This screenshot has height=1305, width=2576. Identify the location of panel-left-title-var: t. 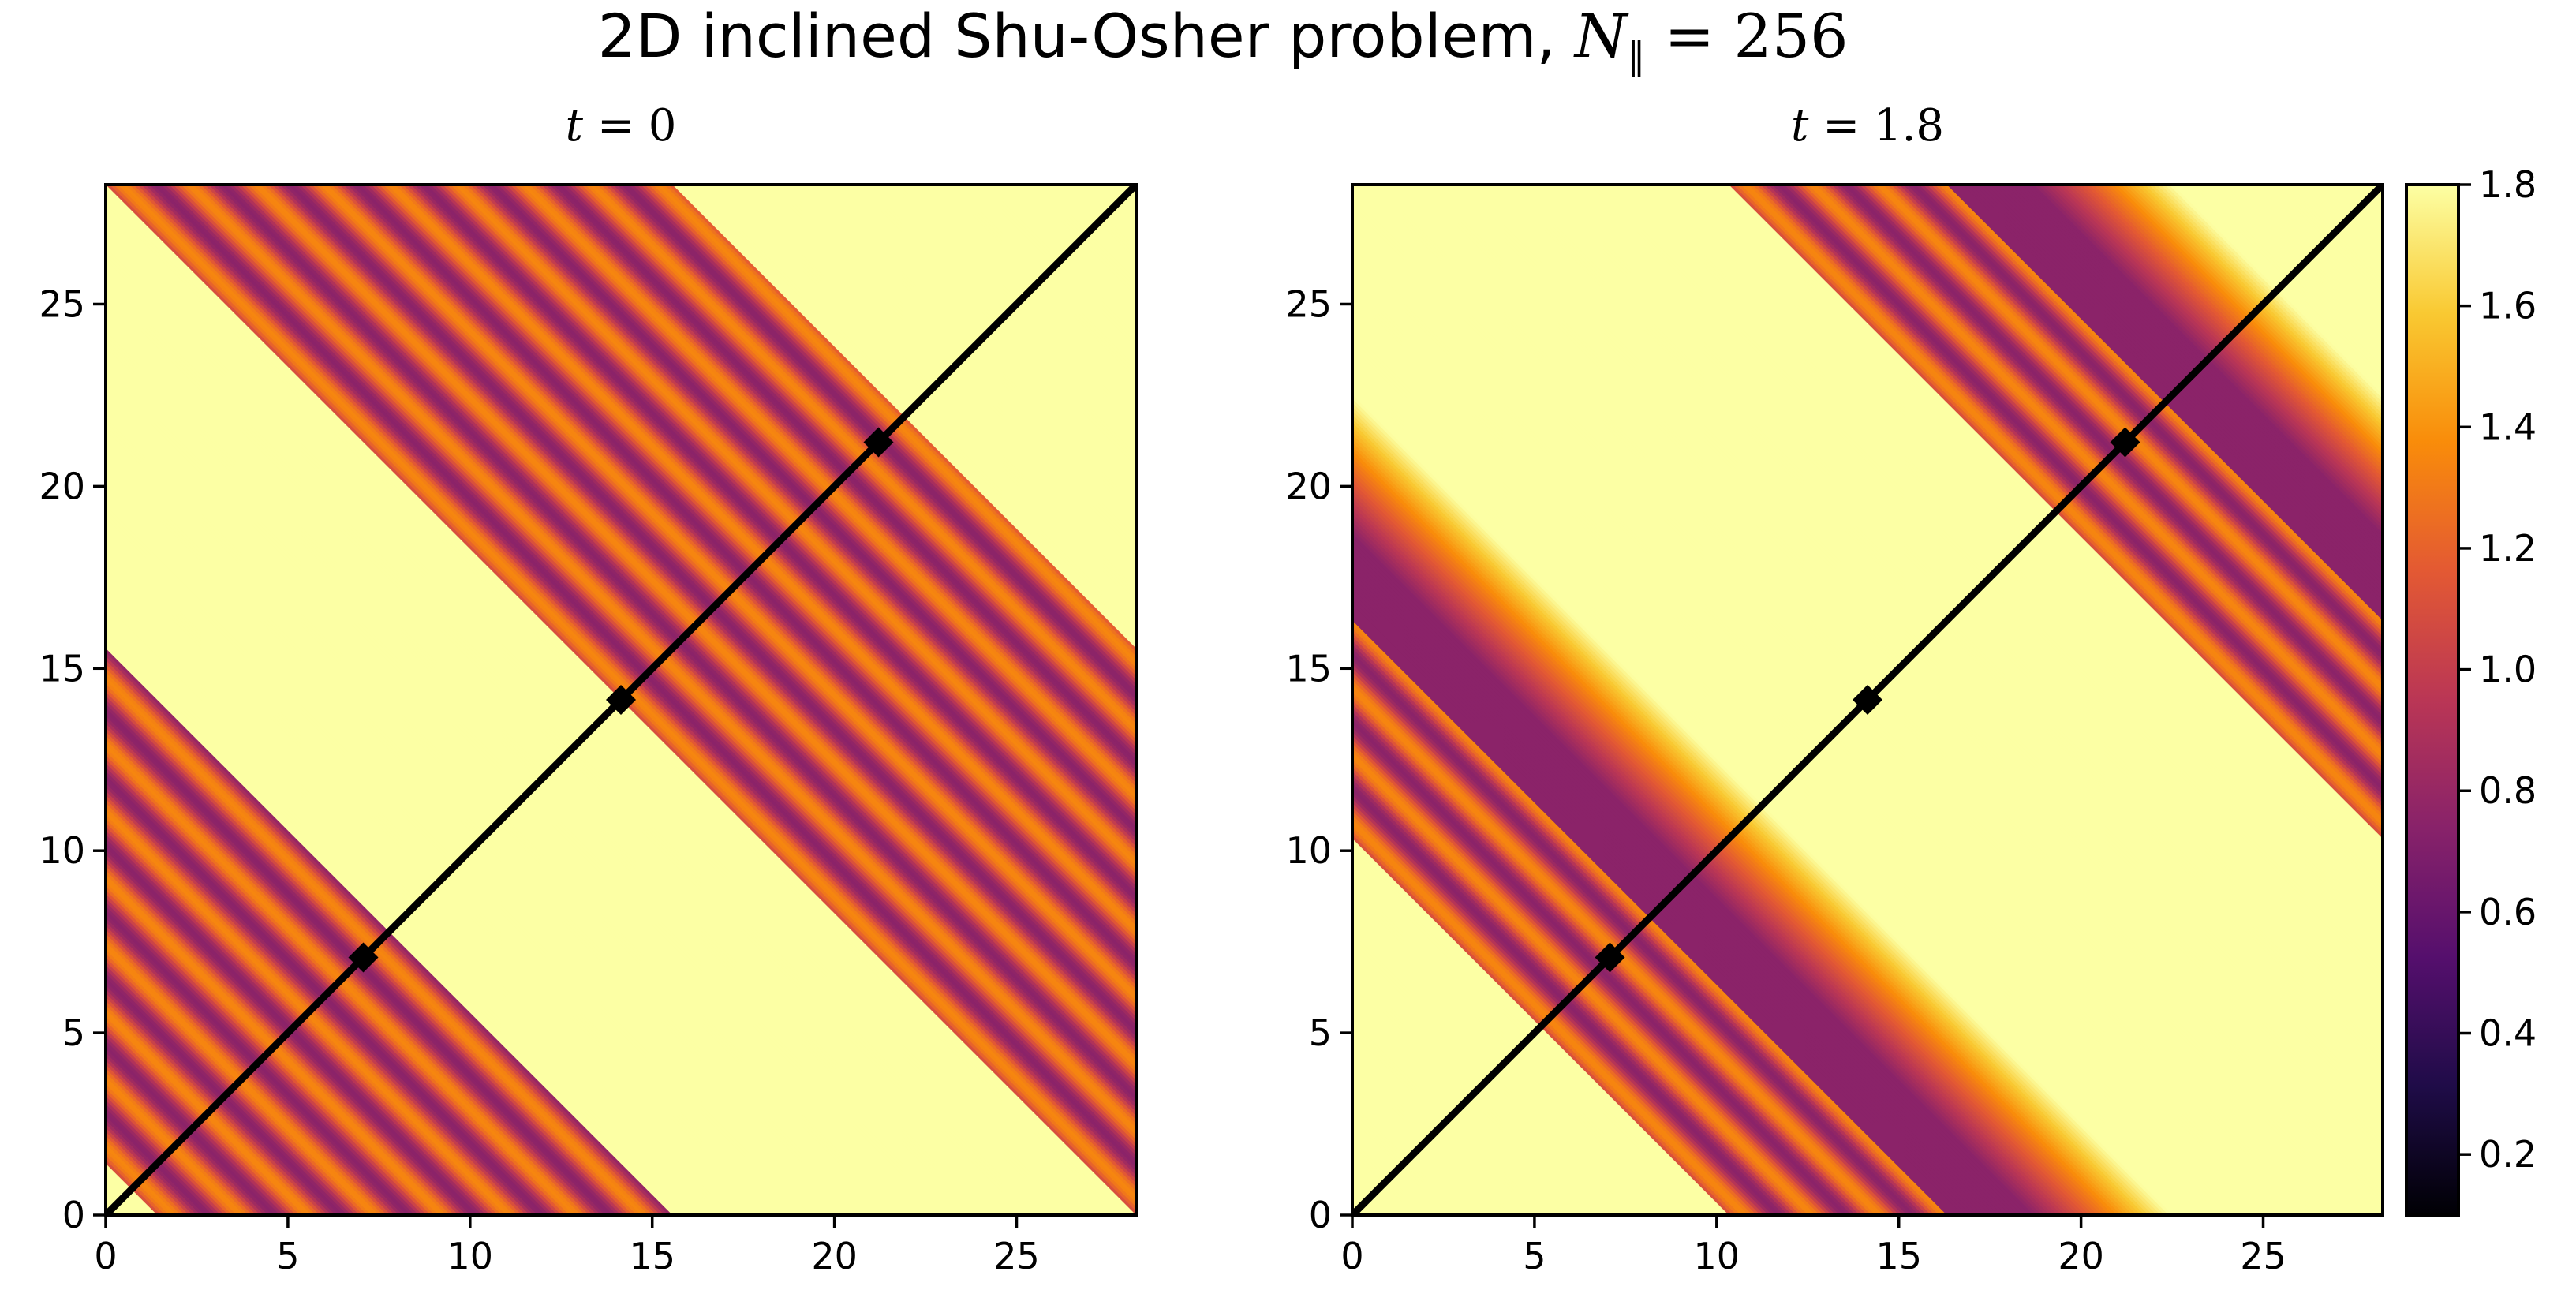
(575, 125).